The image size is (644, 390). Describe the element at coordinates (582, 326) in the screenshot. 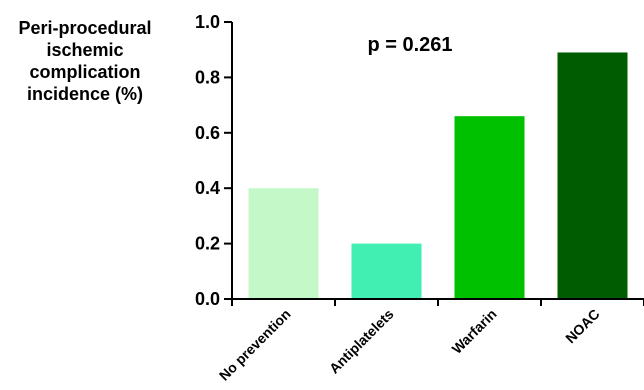

I see `x-tick-label: NOAC` at that location.